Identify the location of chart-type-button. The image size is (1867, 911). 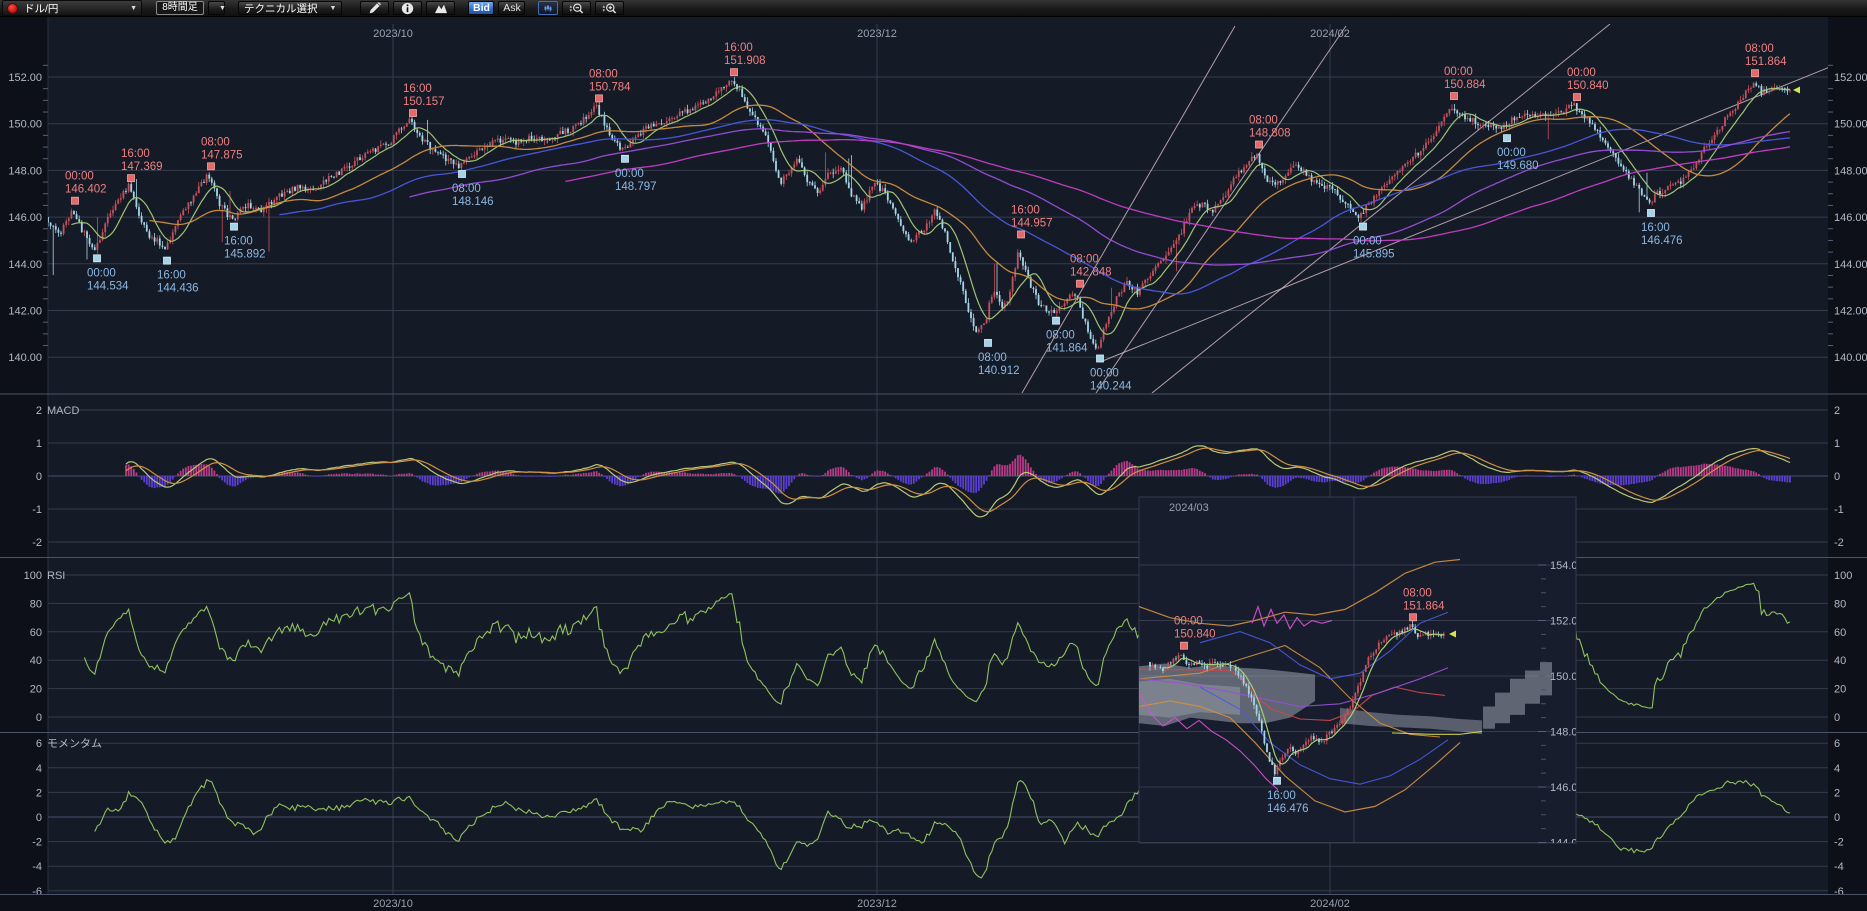
(441, 8).